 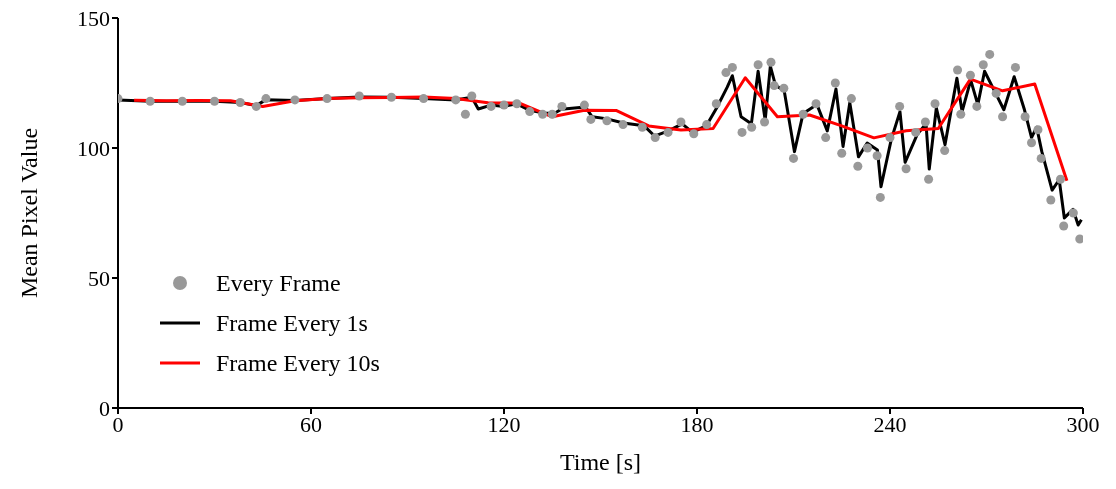 I want to click on x-tick-label: 120, so click(x=504, y=424).